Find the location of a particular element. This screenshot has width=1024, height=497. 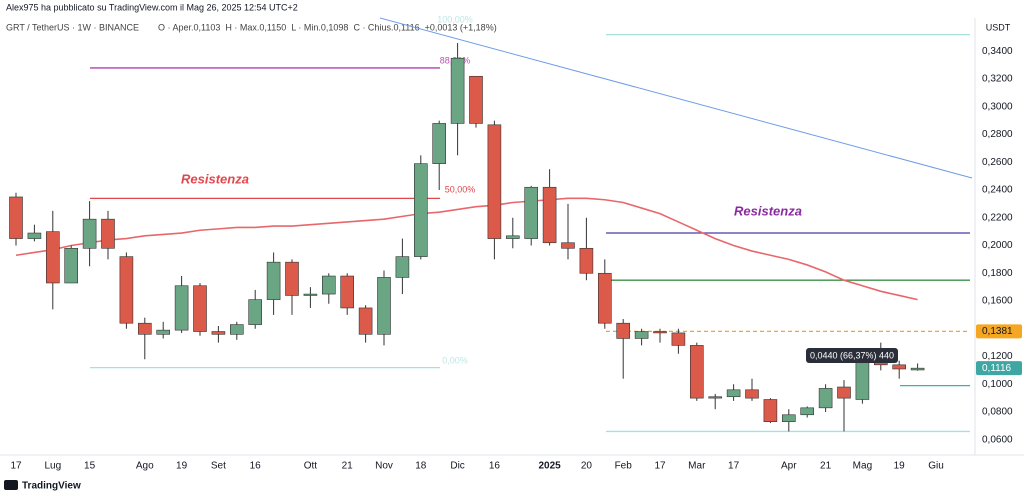

y-tick-label: 0,2000 is located at coordinates (997, 245).